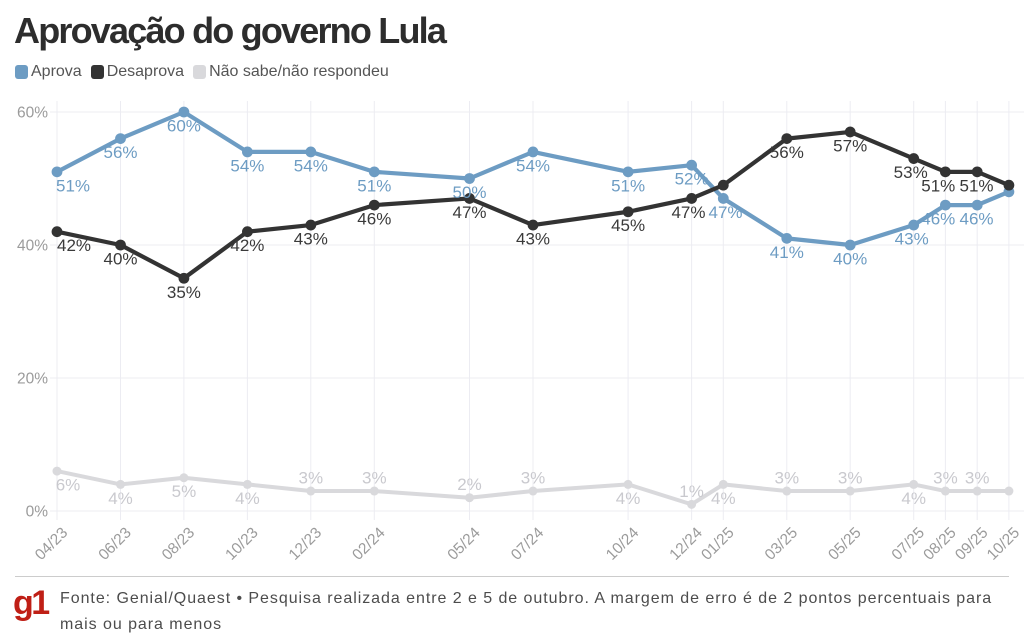 Image resolution: width=1024 pixels, height=643 pixels. Describe the element at coordinates (305, 543) in the screenshot. I see `svg-text: 12/23` at that location.